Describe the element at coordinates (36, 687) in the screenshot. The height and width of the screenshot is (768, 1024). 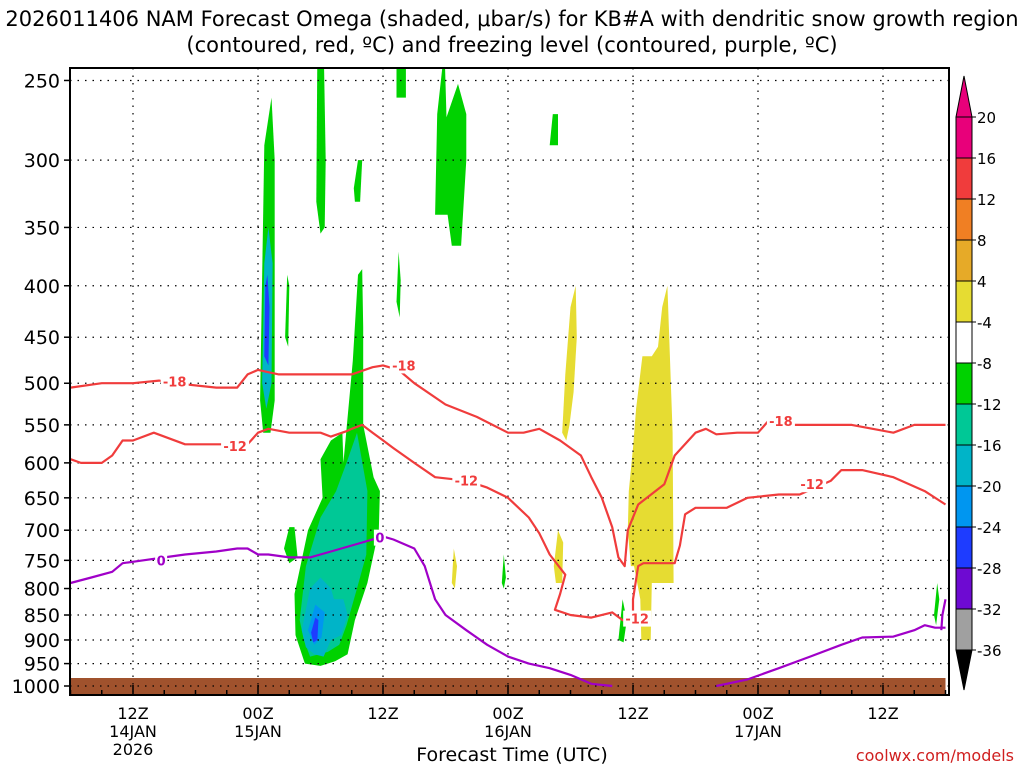
I see `y-tick-label-1000: 1000` at that location.